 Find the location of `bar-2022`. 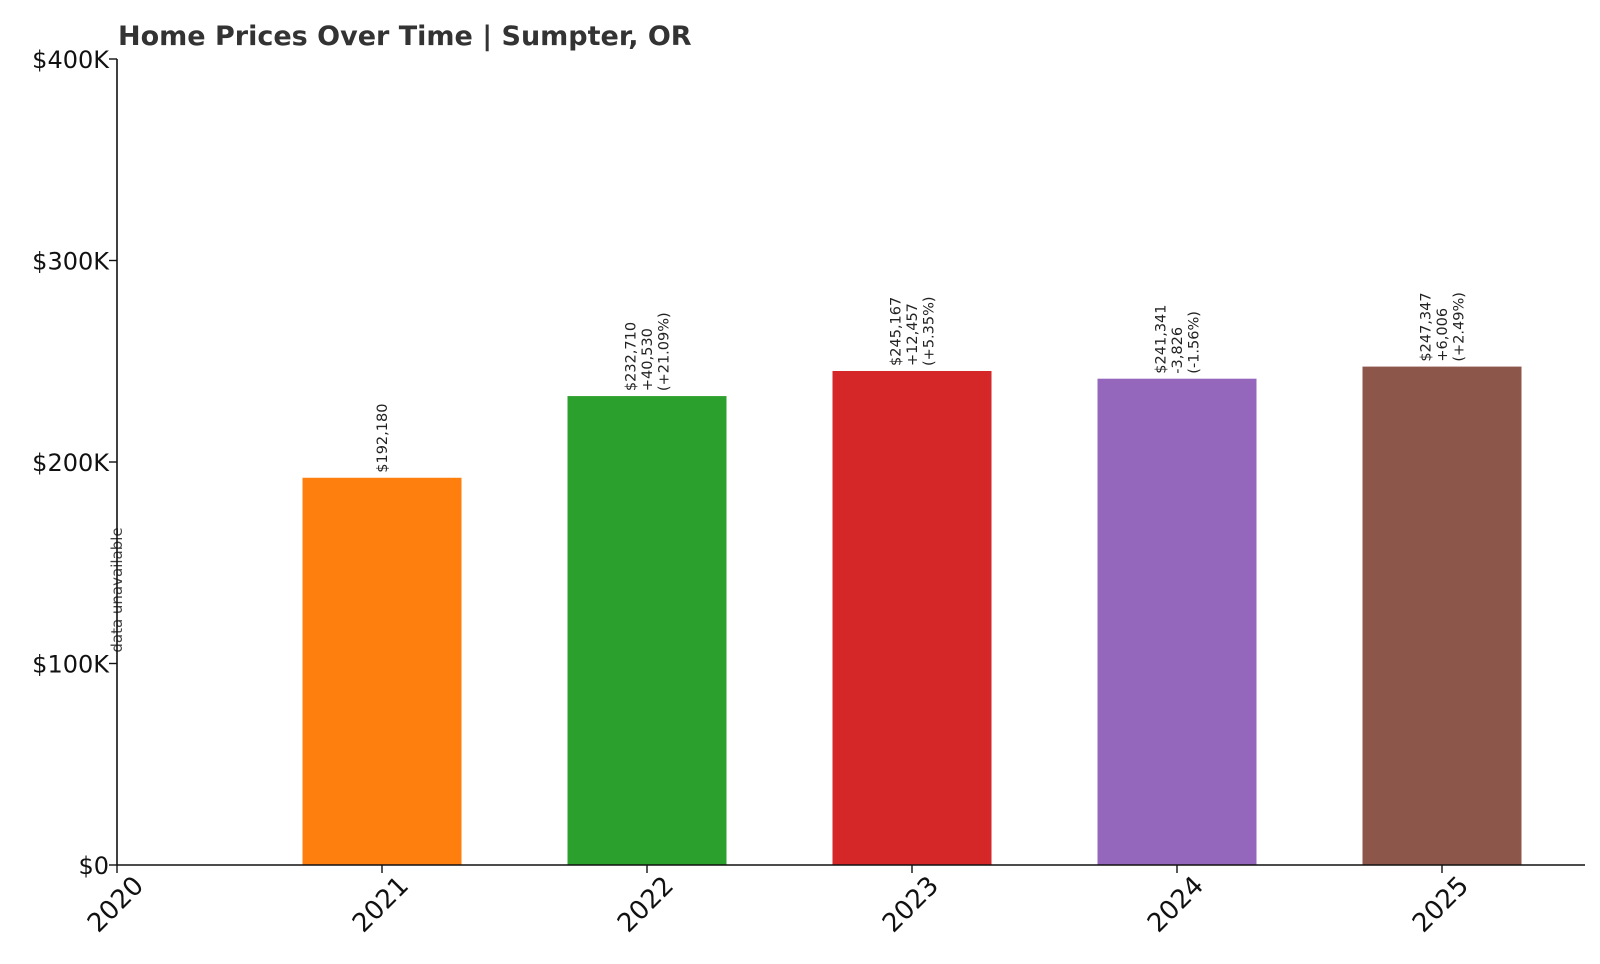

bar-2022 is located at coordinates (647, 630).